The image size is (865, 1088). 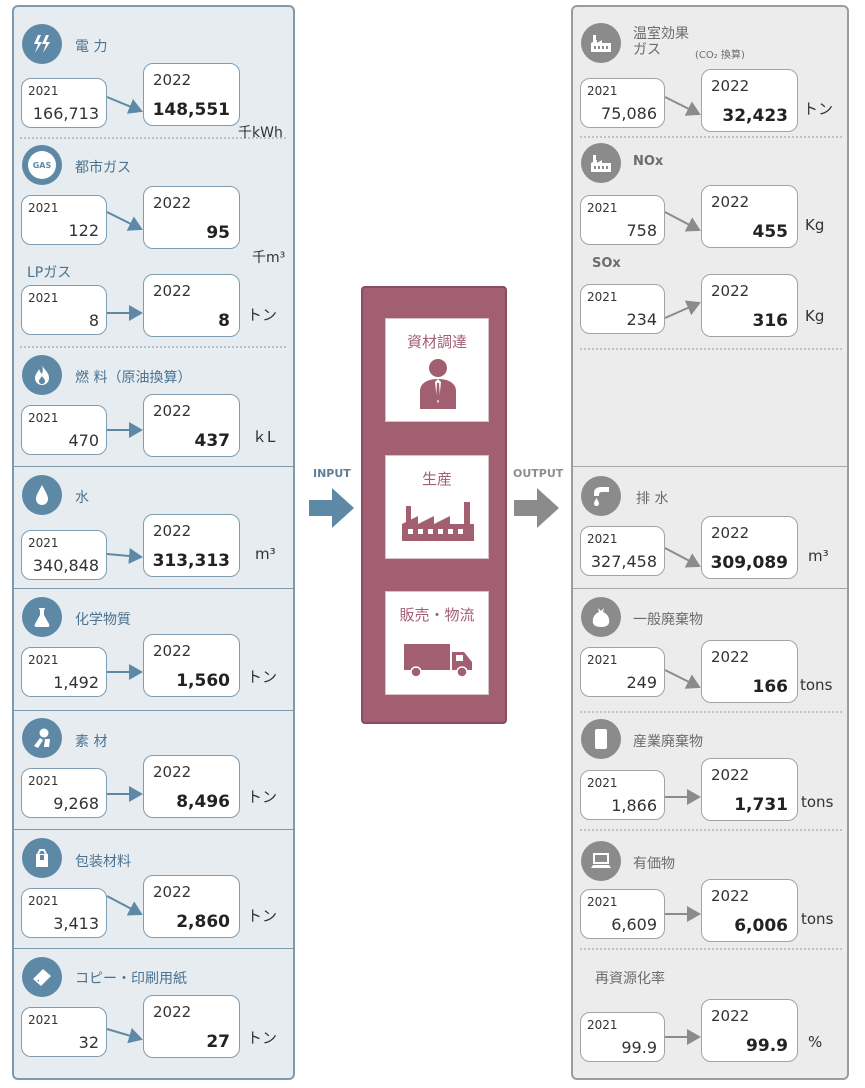 I want to click on value-2022: 316, so click(x=770, y=321).